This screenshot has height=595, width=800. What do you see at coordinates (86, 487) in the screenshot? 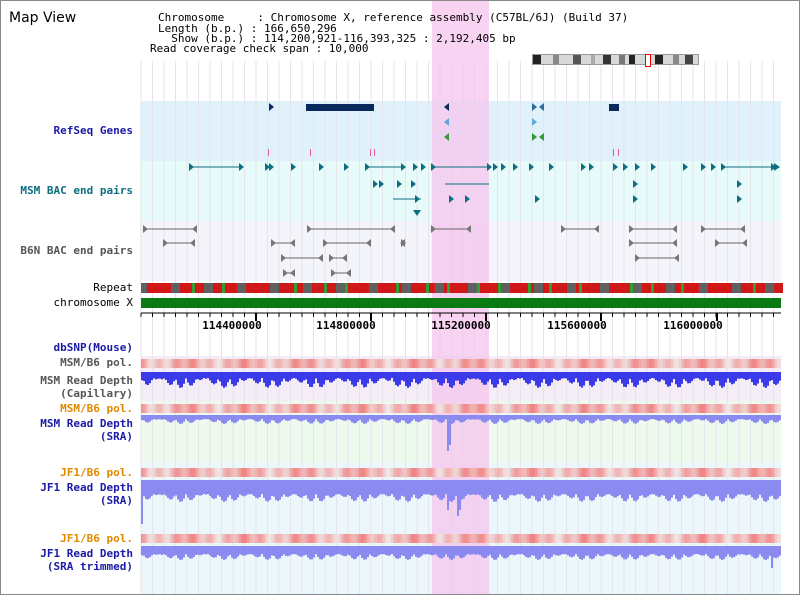
I see `track-label-jf1-depth-sra: JF1 Read Depth` at bounding box center [86, 487].